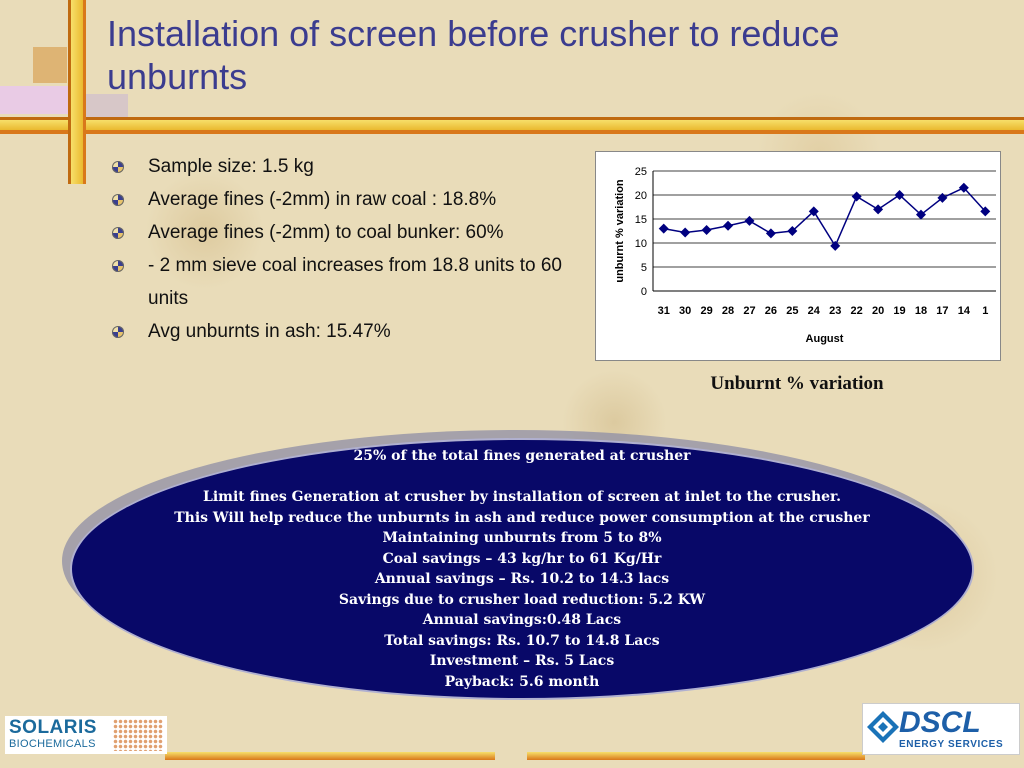  What do you see at coordinates (522, 681) in the screenshot?
I see `callout-line: Payback: 5.6 month` at bounding box center [522, 681].